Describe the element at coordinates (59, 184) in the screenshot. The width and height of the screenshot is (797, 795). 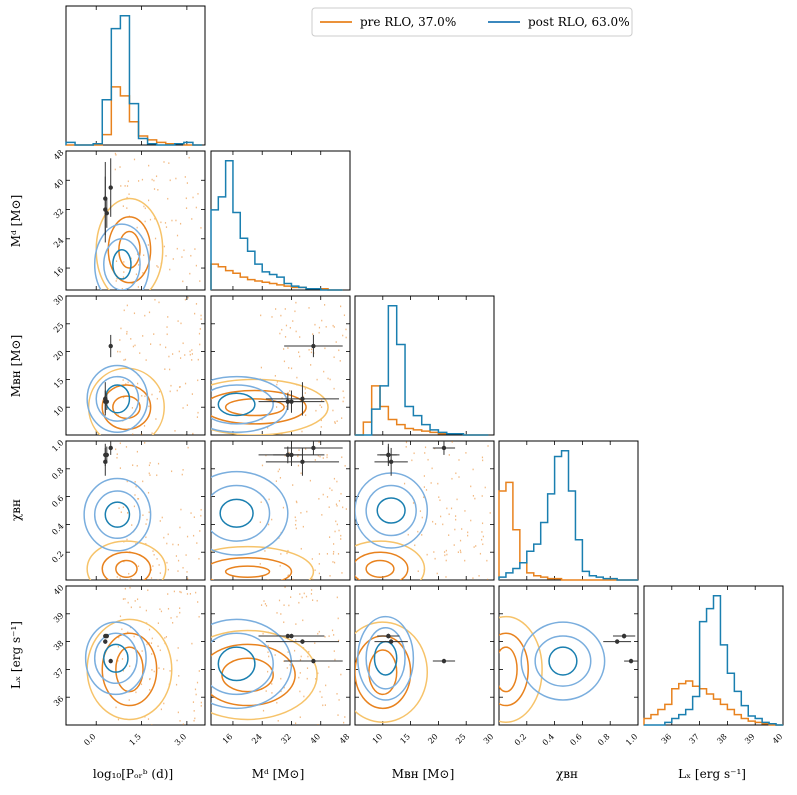
I see `y-tick-label: 40` at that location.